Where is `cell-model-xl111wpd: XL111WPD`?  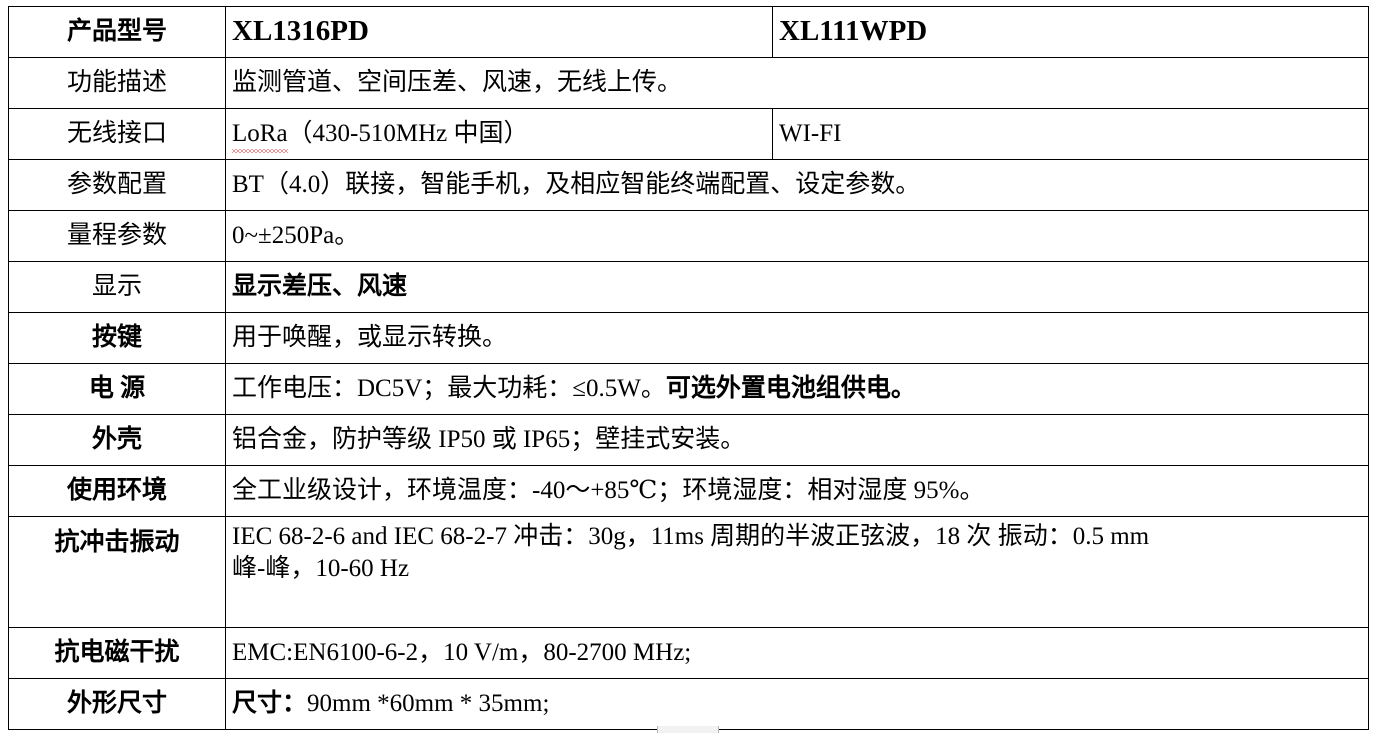 cell-model-xl111wpd: XL111WPD is located at coordinates (1070, 32).